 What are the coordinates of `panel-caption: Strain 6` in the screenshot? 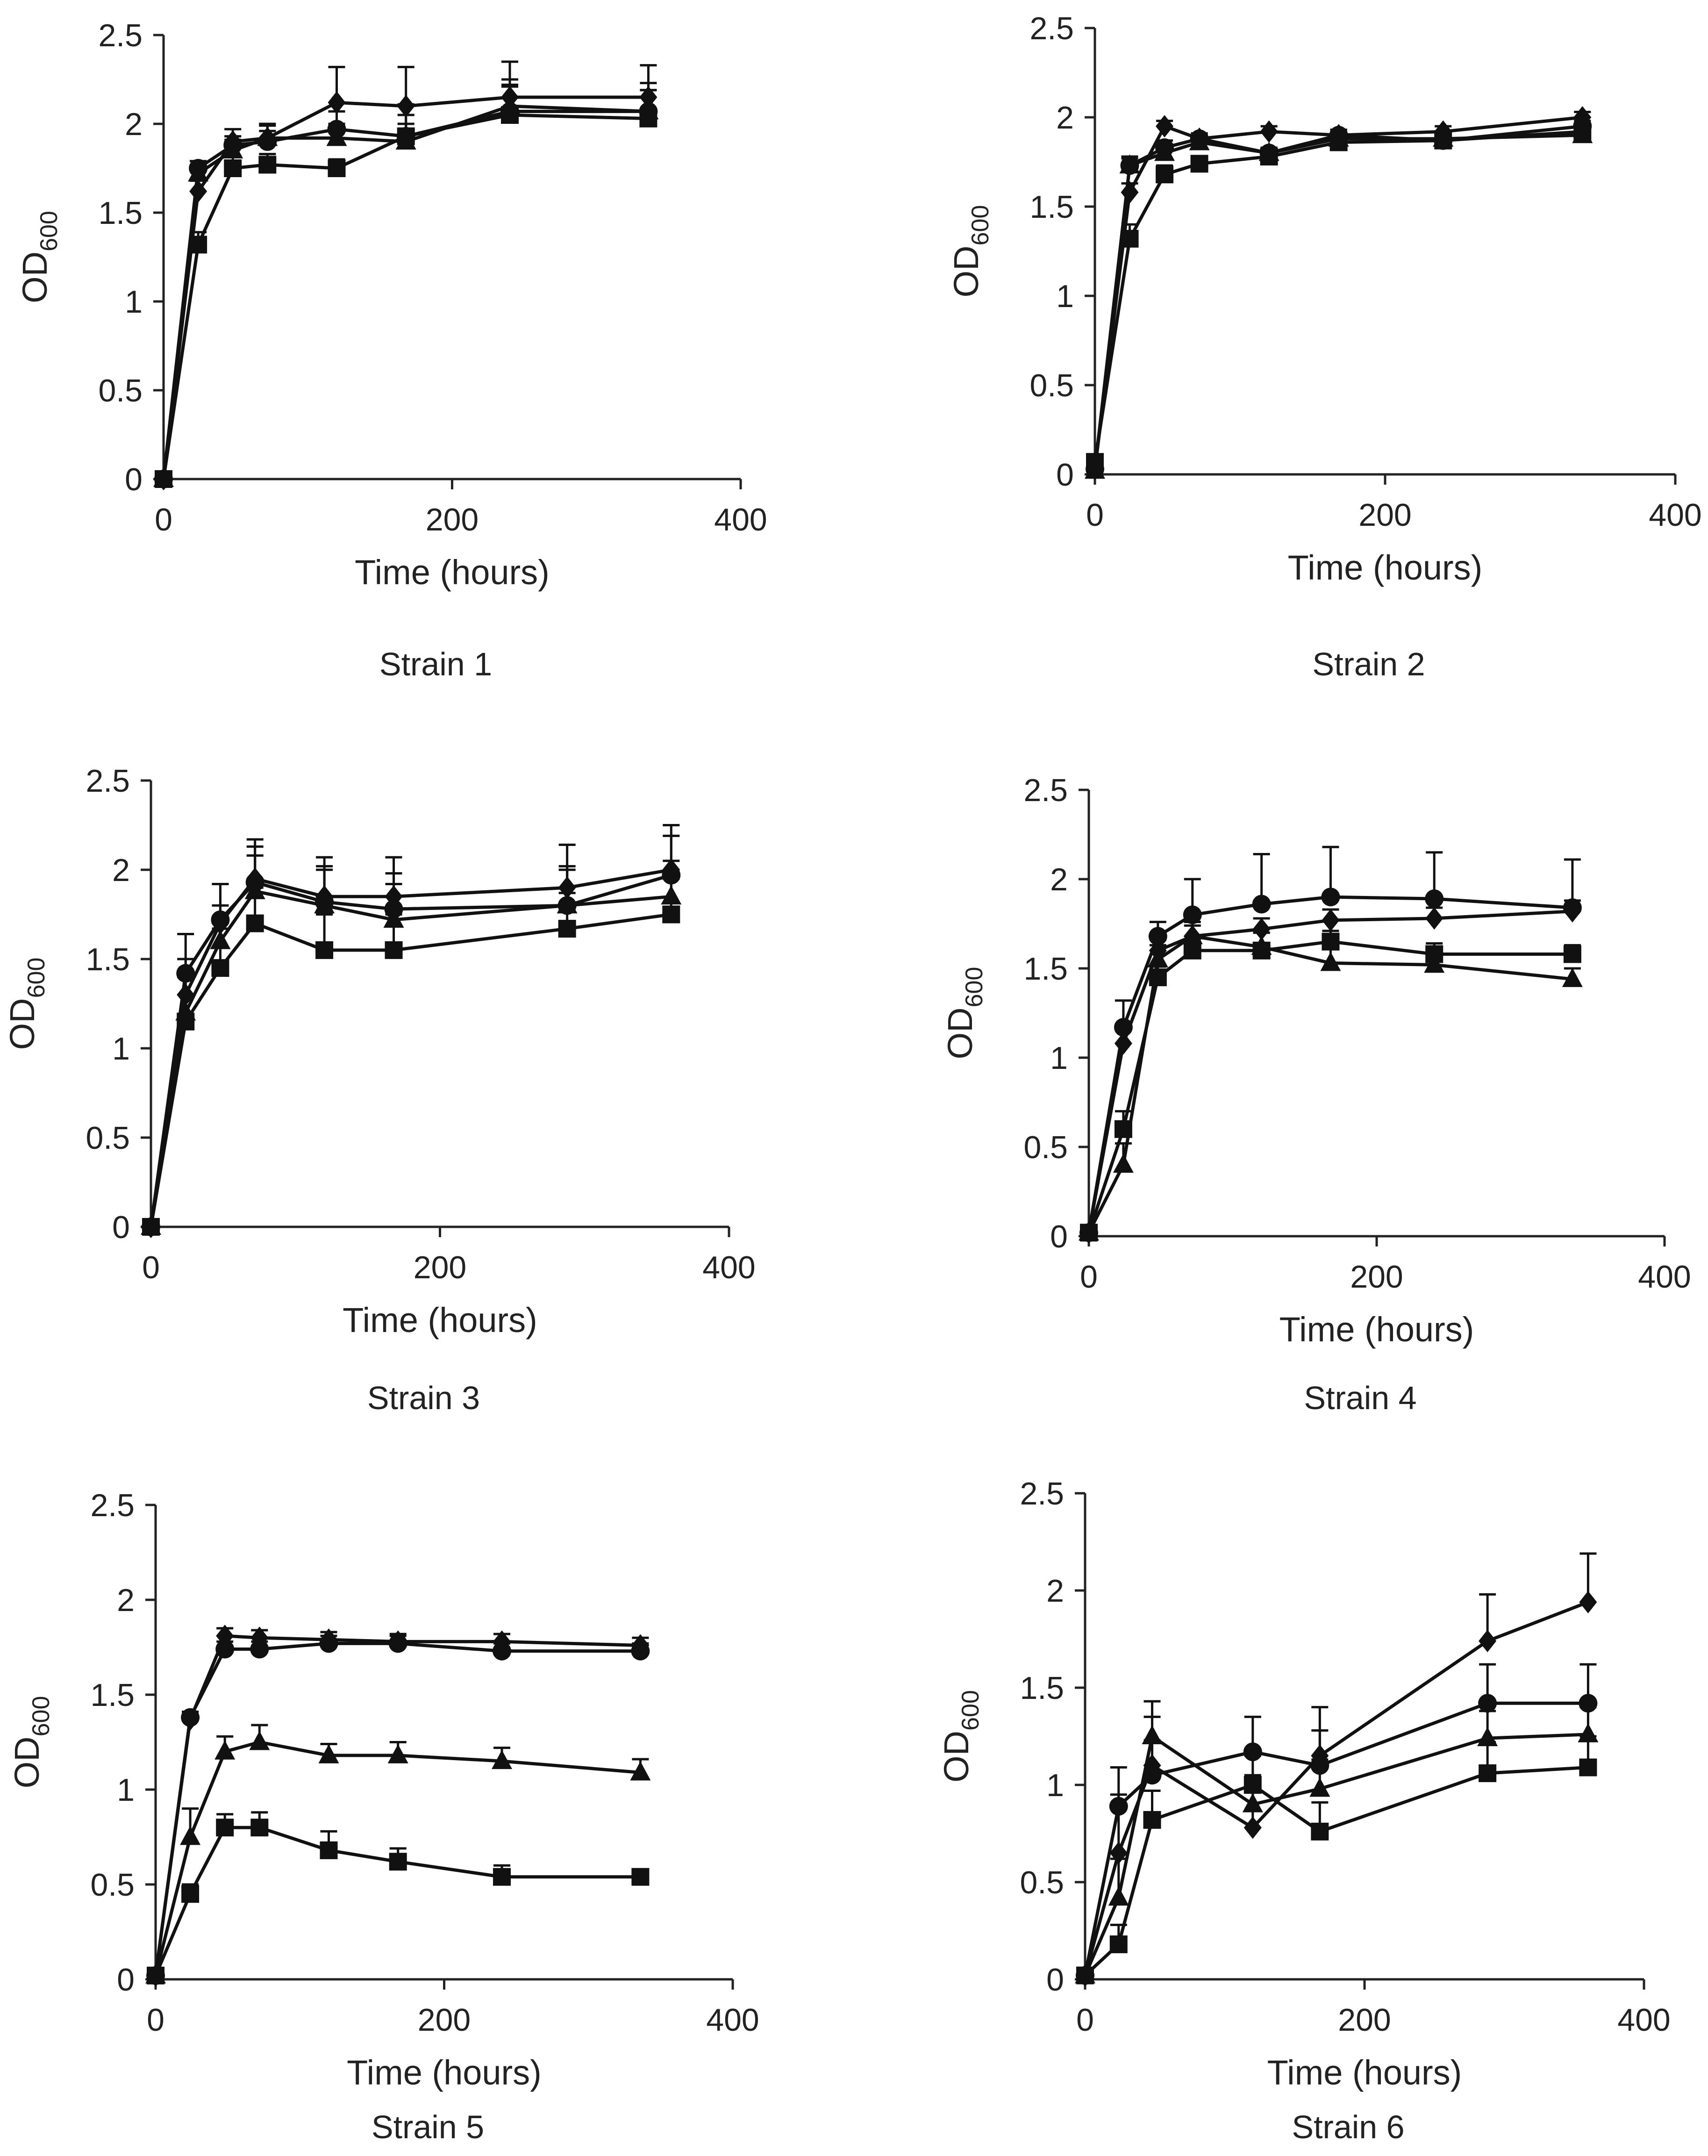 It's located at (1348, 2127).